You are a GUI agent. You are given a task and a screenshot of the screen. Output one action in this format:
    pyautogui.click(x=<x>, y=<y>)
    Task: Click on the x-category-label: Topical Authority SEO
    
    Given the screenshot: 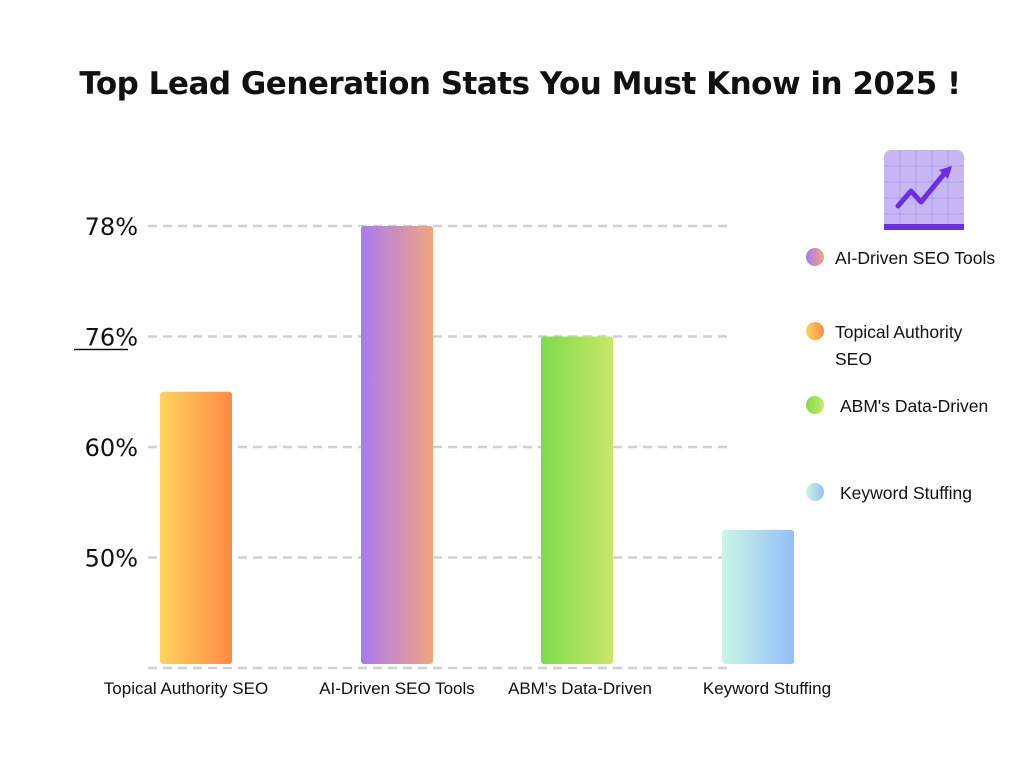 What is the action you would take?
    pyautogui.click(x=186, y=688)
    